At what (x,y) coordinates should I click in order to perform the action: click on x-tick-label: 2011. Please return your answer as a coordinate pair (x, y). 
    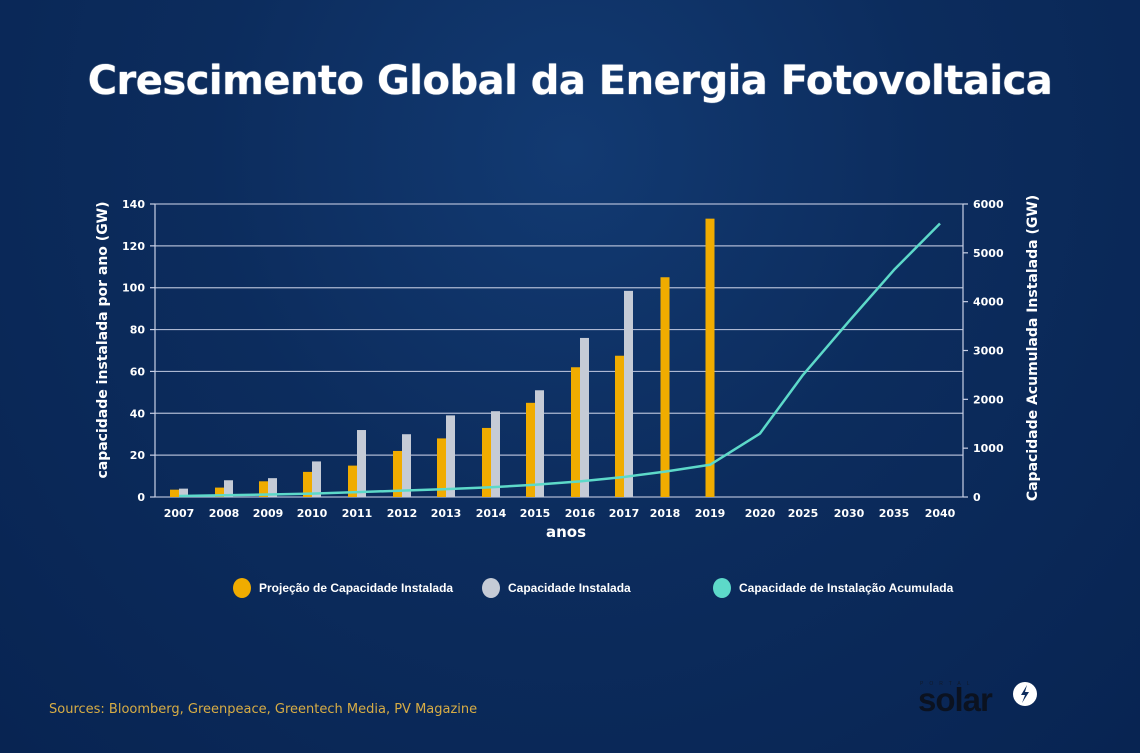
    Looking at the image, I should click on (357, 513).